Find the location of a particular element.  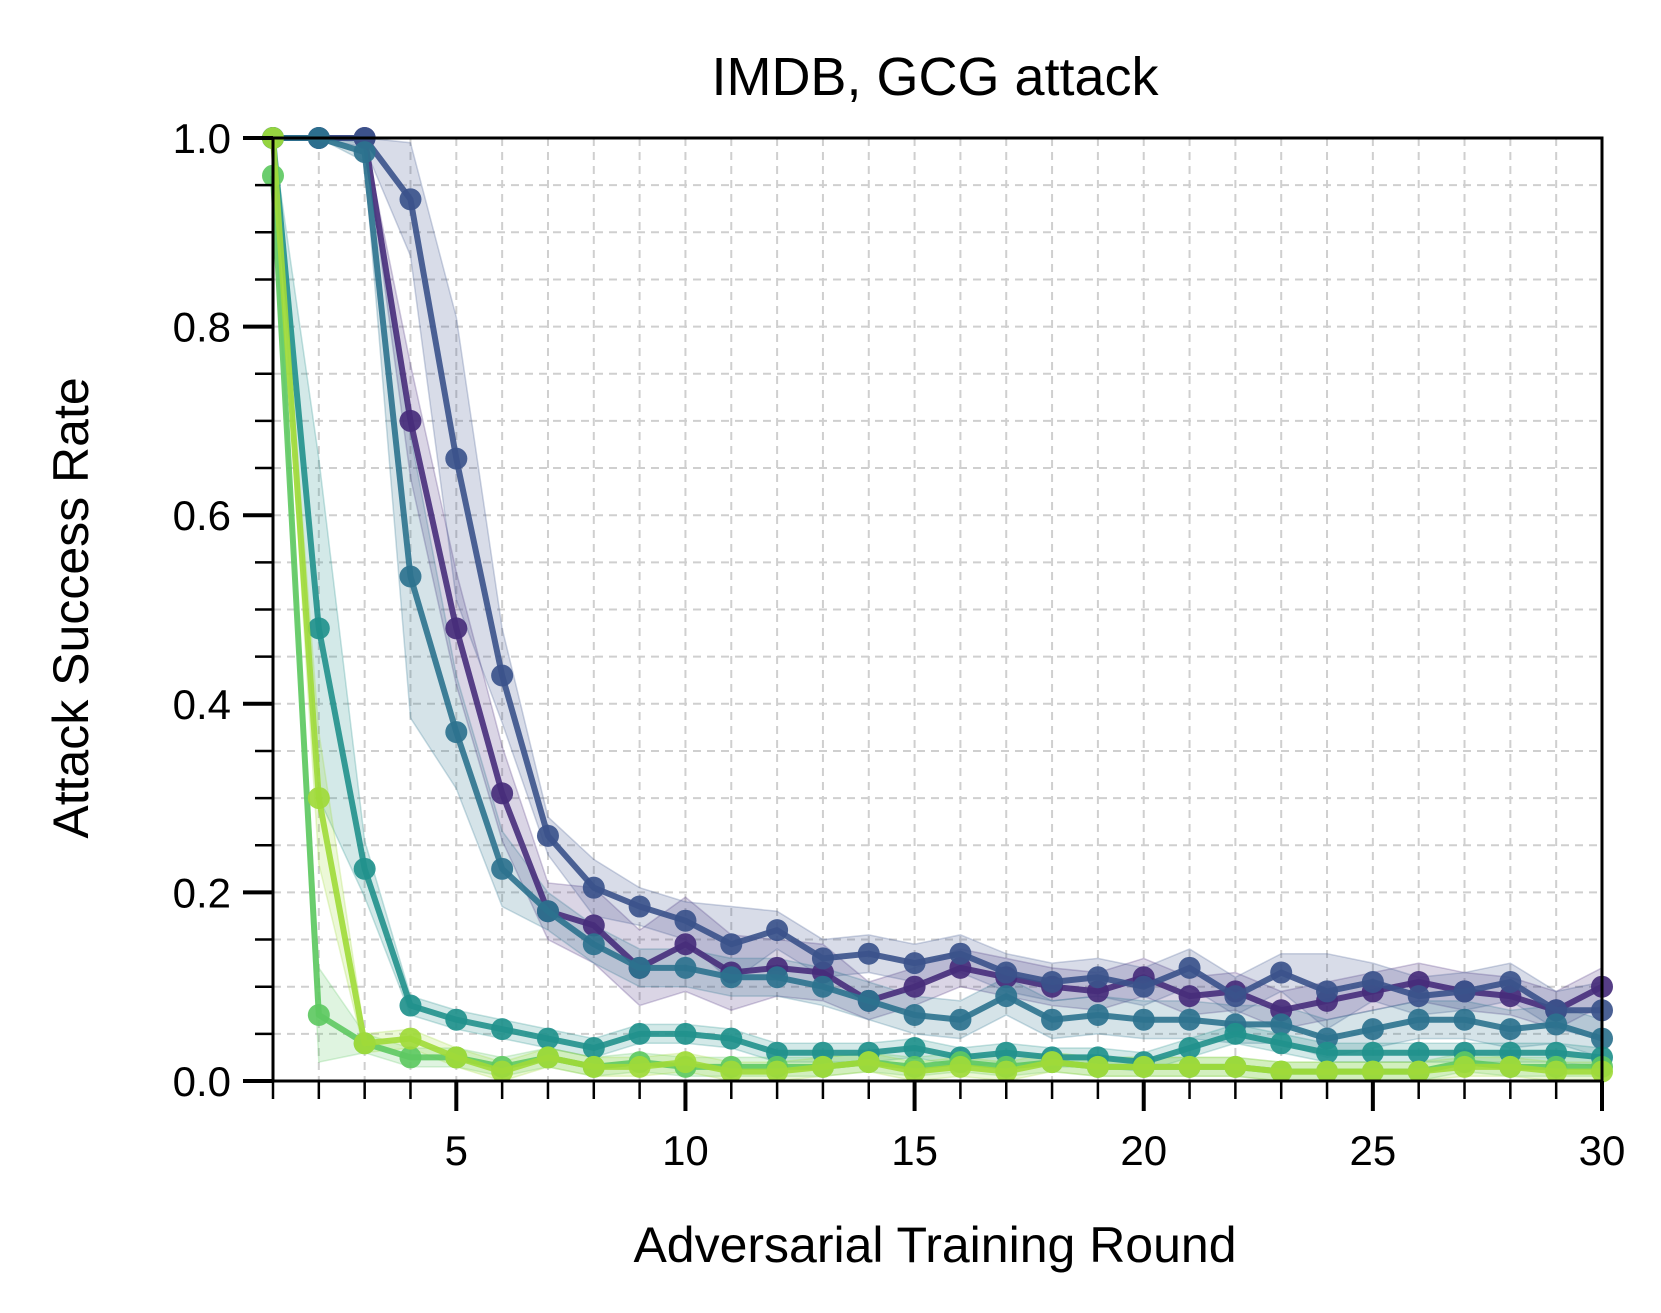

x-tick-label: 10 is located at coordinates (685, 1150).